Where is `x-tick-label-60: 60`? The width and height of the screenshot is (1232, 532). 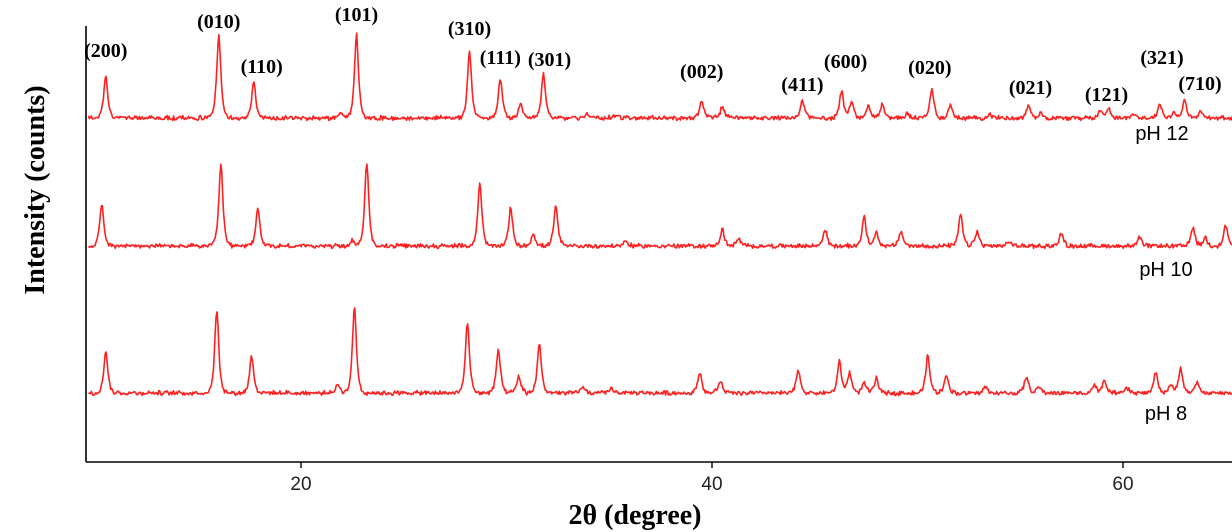 x-tick-label-60: 60 is located at coordinates (1122, 484).